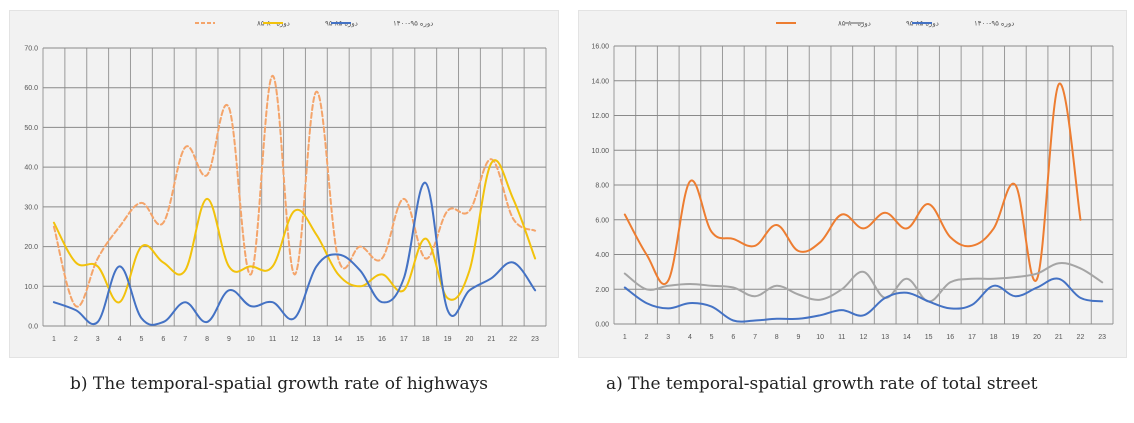  I want to click on y-tick-label: 60.0, so click(31, 88).